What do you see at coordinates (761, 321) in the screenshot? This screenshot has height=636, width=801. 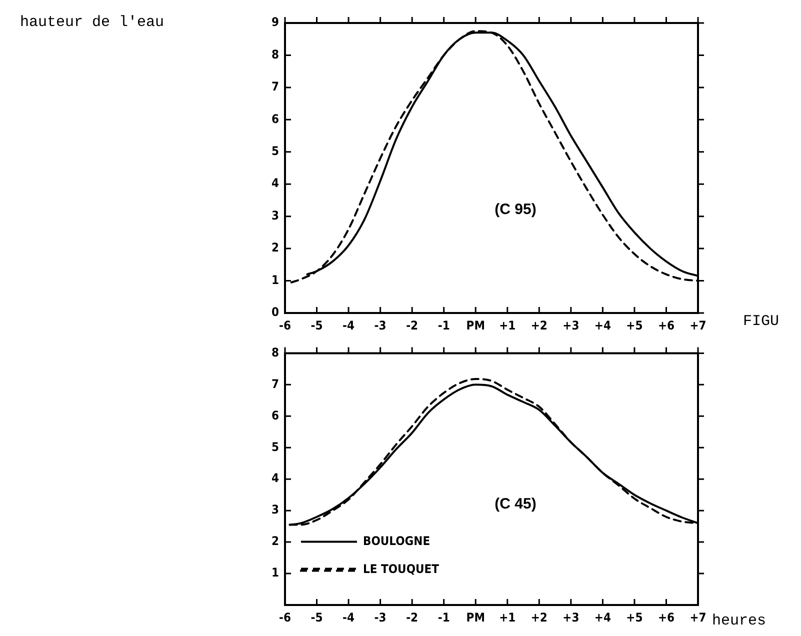 I see `text: FIGU` at bounding box center [761, 321].